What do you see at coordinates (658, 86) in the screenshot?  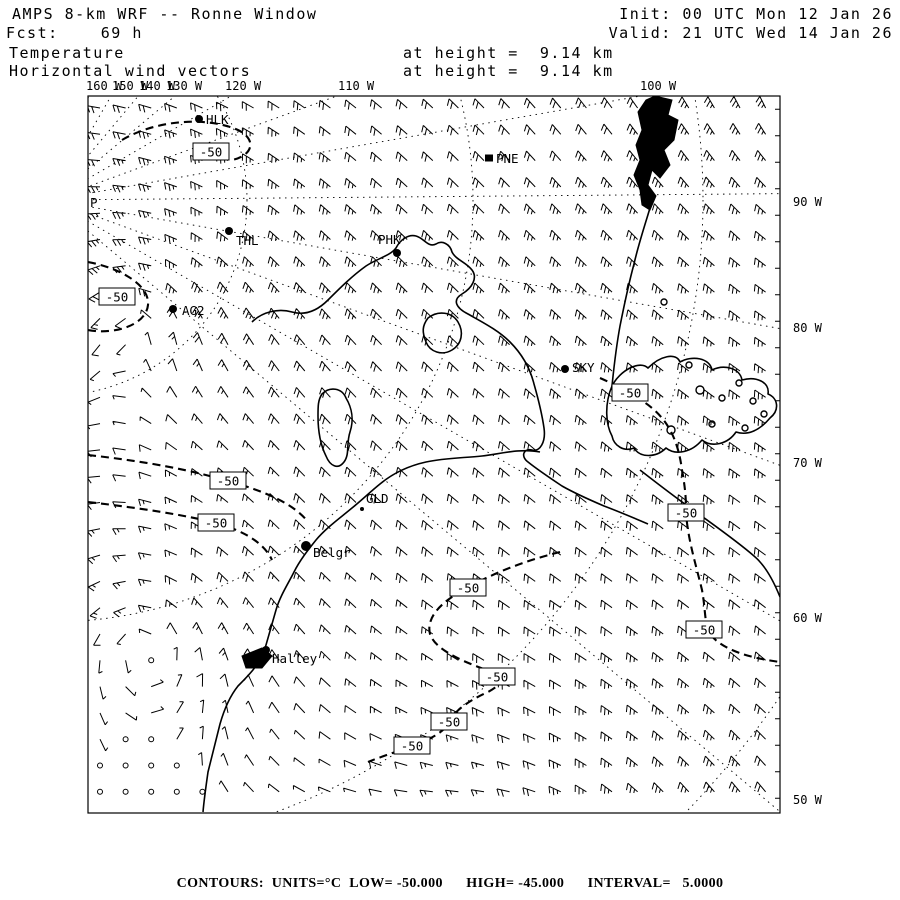 I see `longitude-axis-label: 100 W` at bounding box center [658, 86].